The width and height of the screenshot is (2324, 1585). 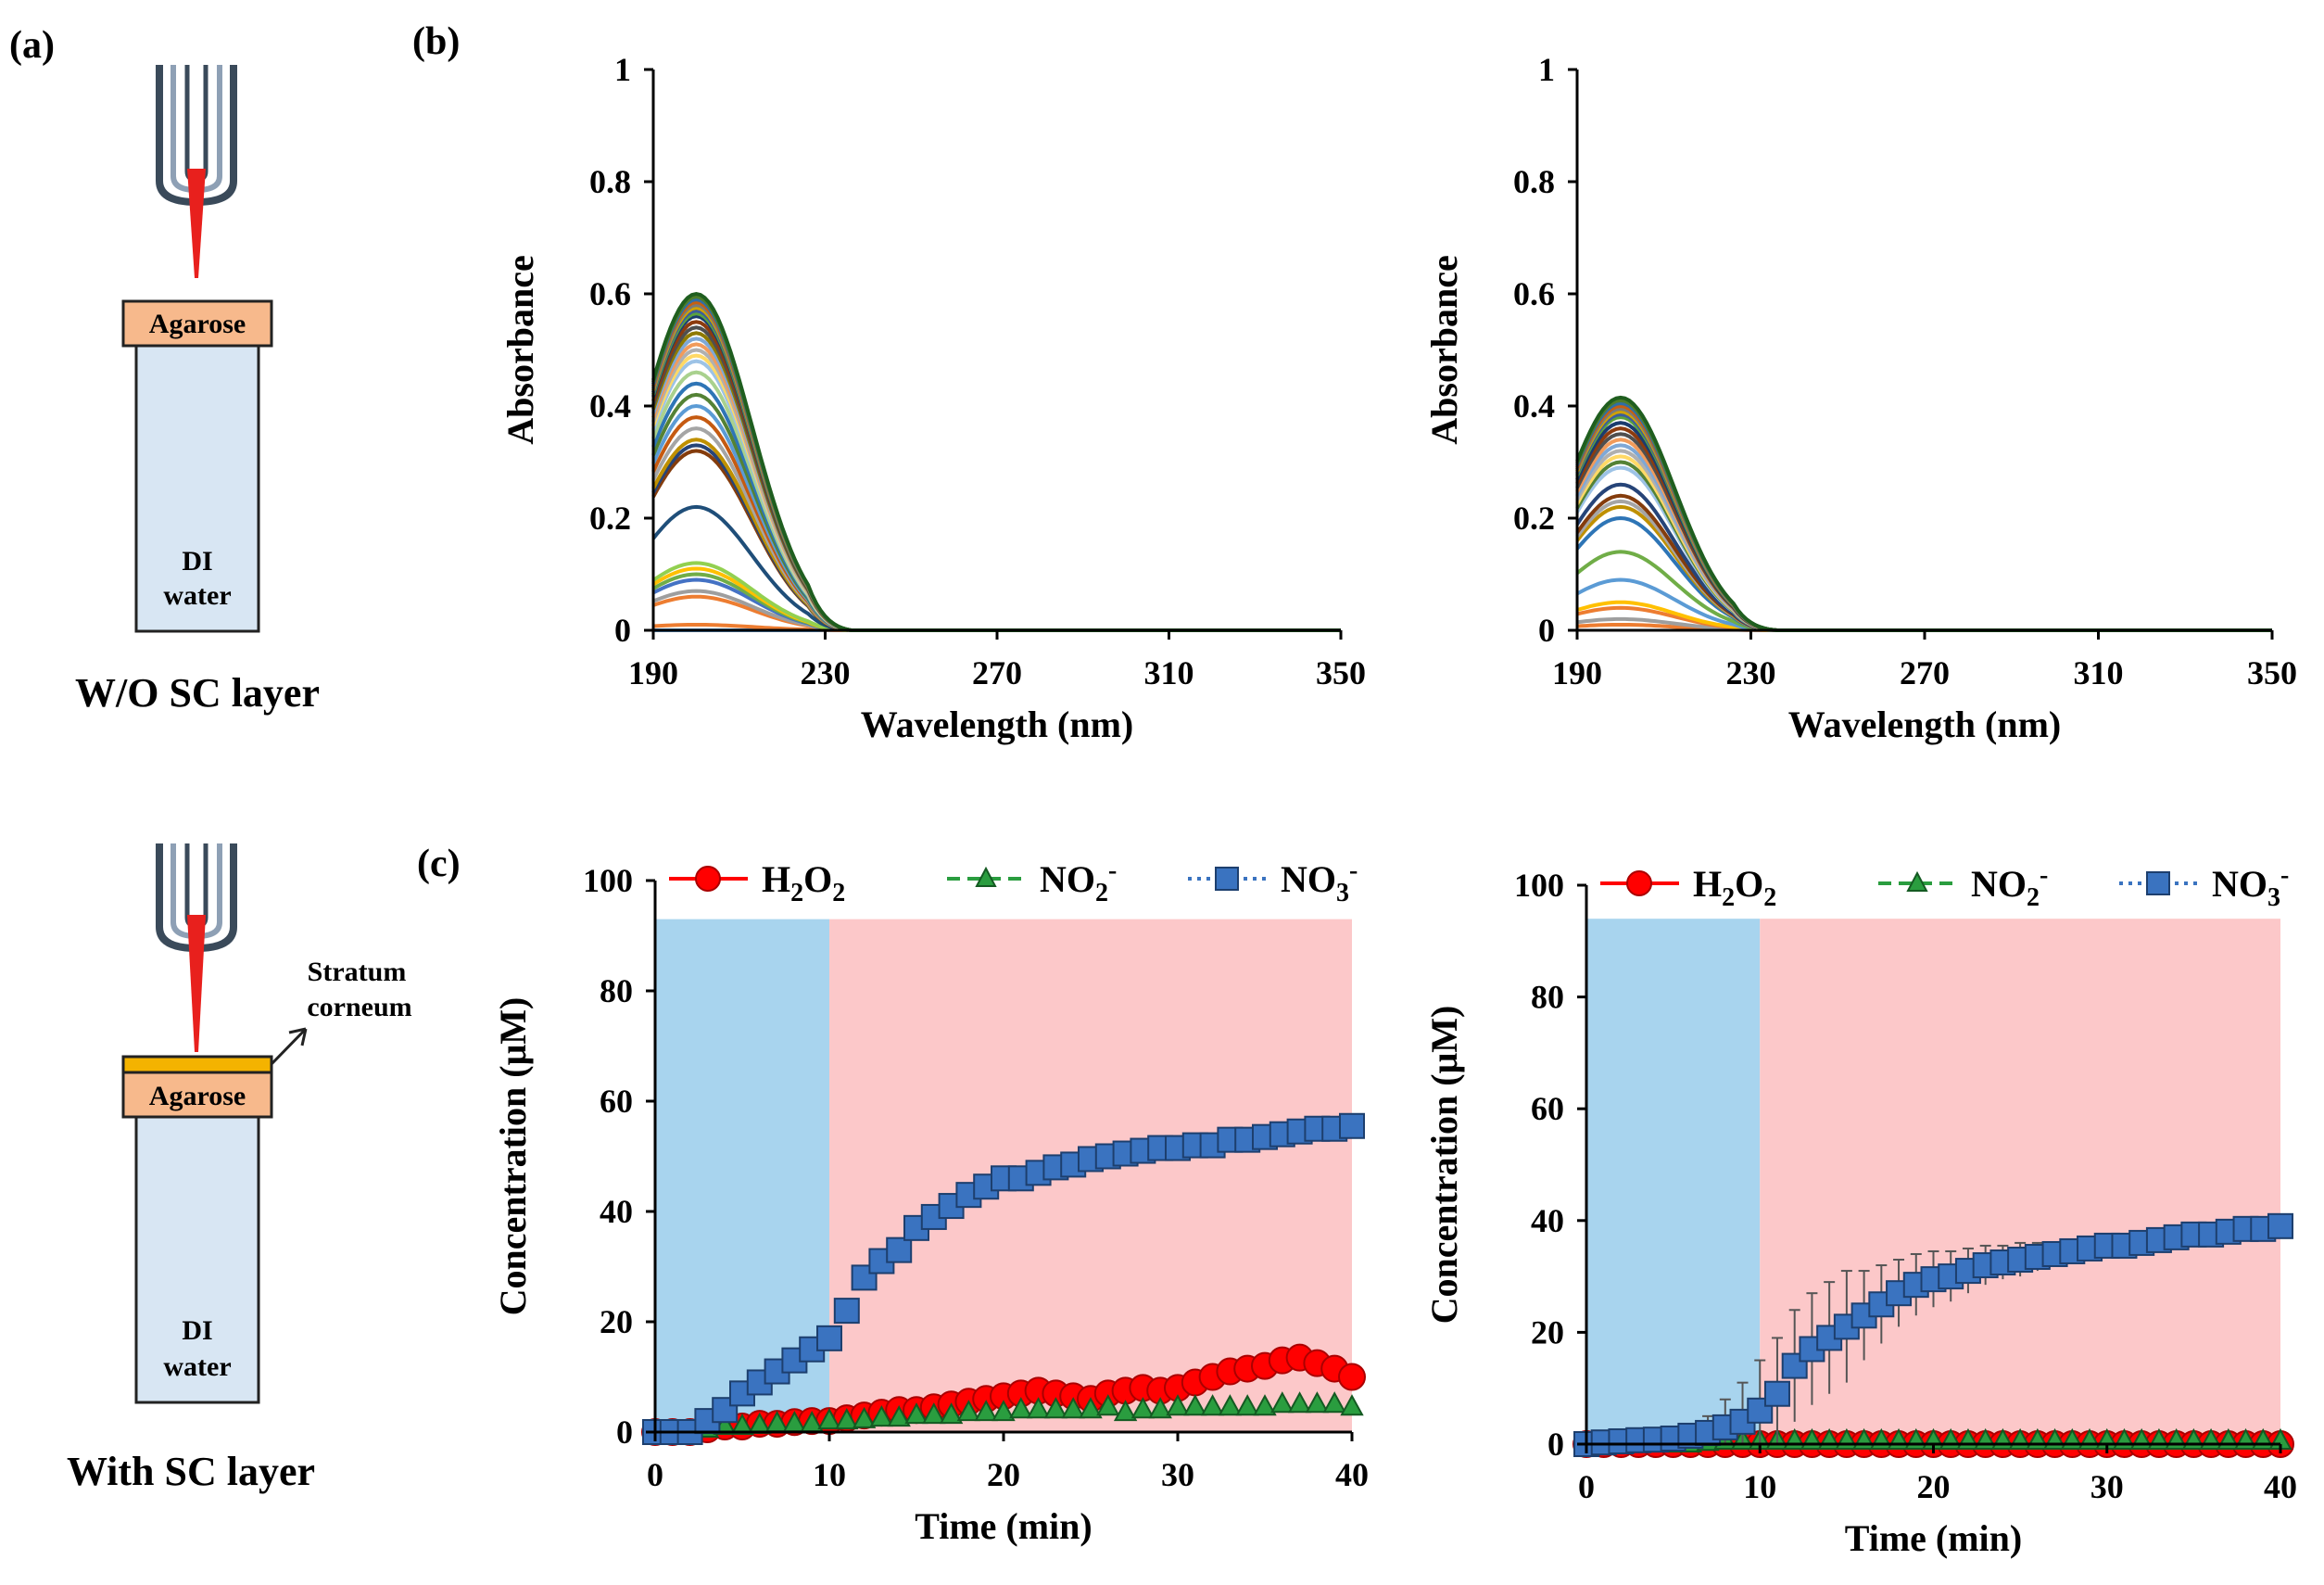 I want to click on panel-label-a: (a), so click(x=32, y=45).